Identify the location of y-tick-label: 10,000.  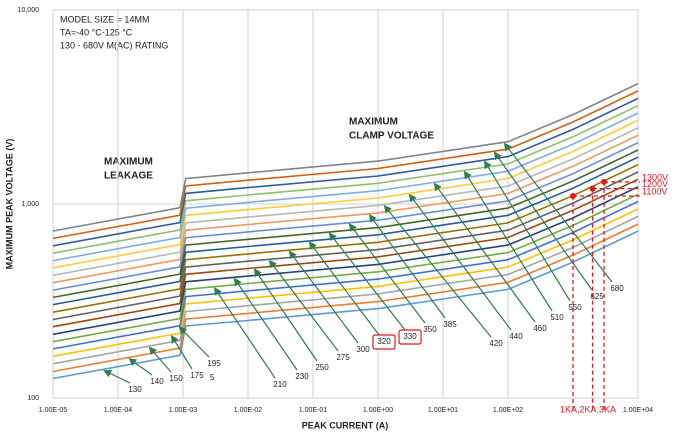
(29, 10).